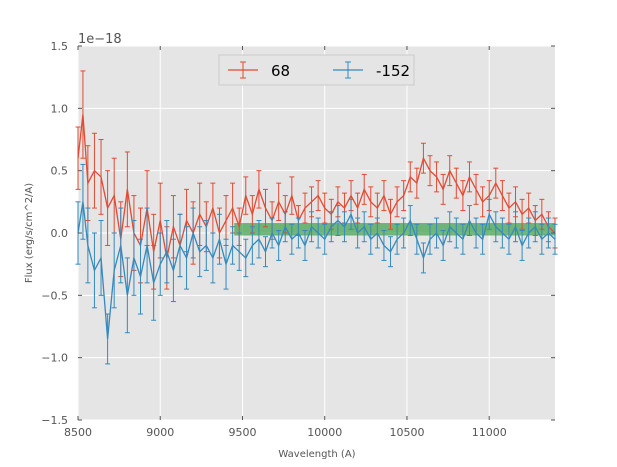 Image resolution: width=617 pixels, height=467 pixels. What do you see at coordinates (54, 420) in the screenshot?
I see `y-tick-label: −1.5` at bounding box center [54, 420].